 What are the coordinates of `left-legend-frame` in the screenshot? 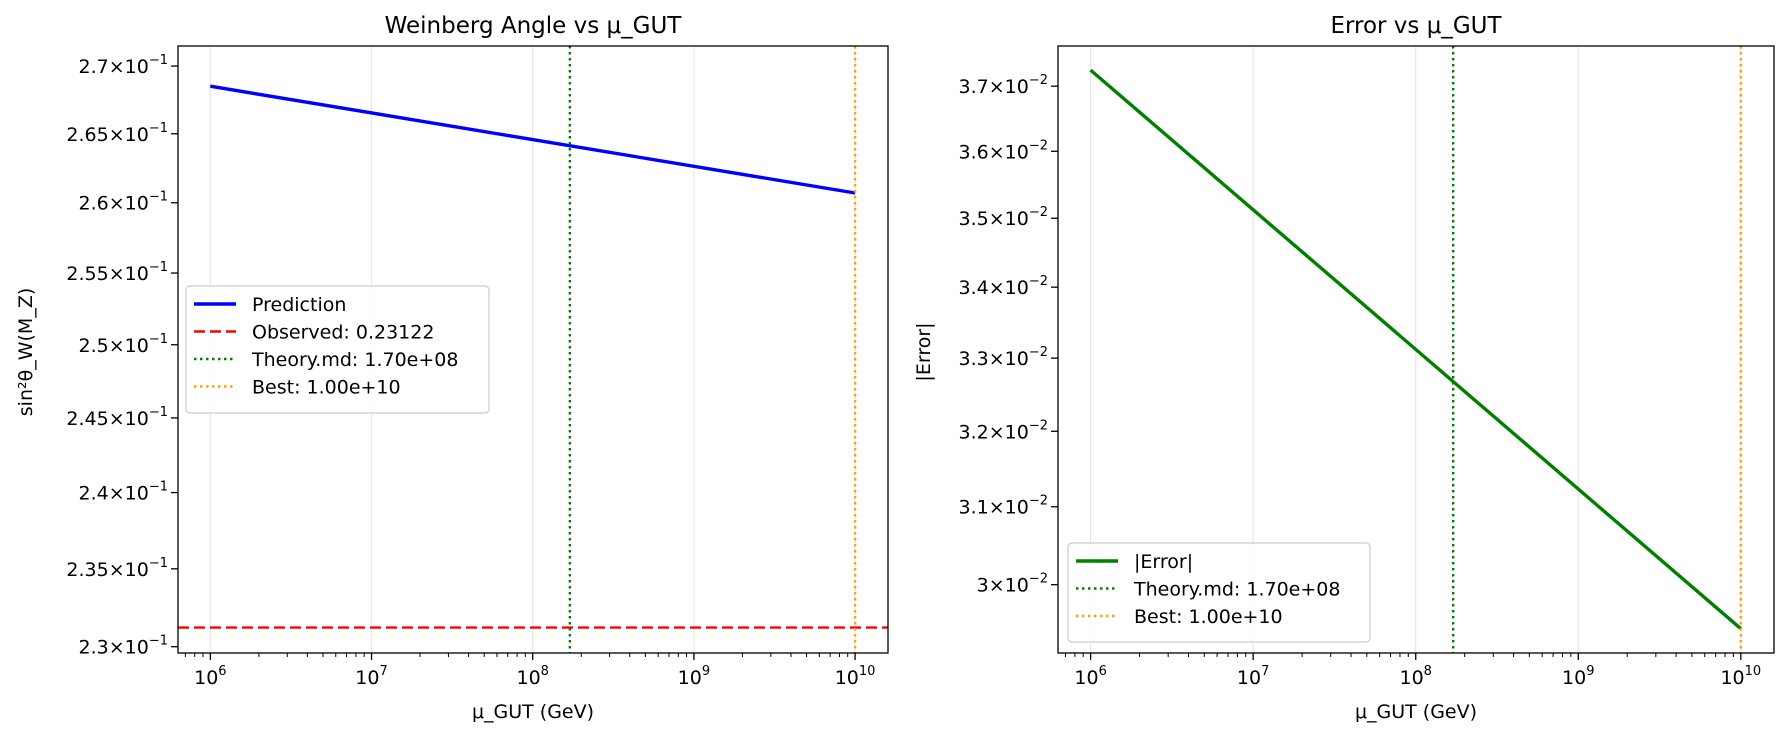 It's located at (337, 349).